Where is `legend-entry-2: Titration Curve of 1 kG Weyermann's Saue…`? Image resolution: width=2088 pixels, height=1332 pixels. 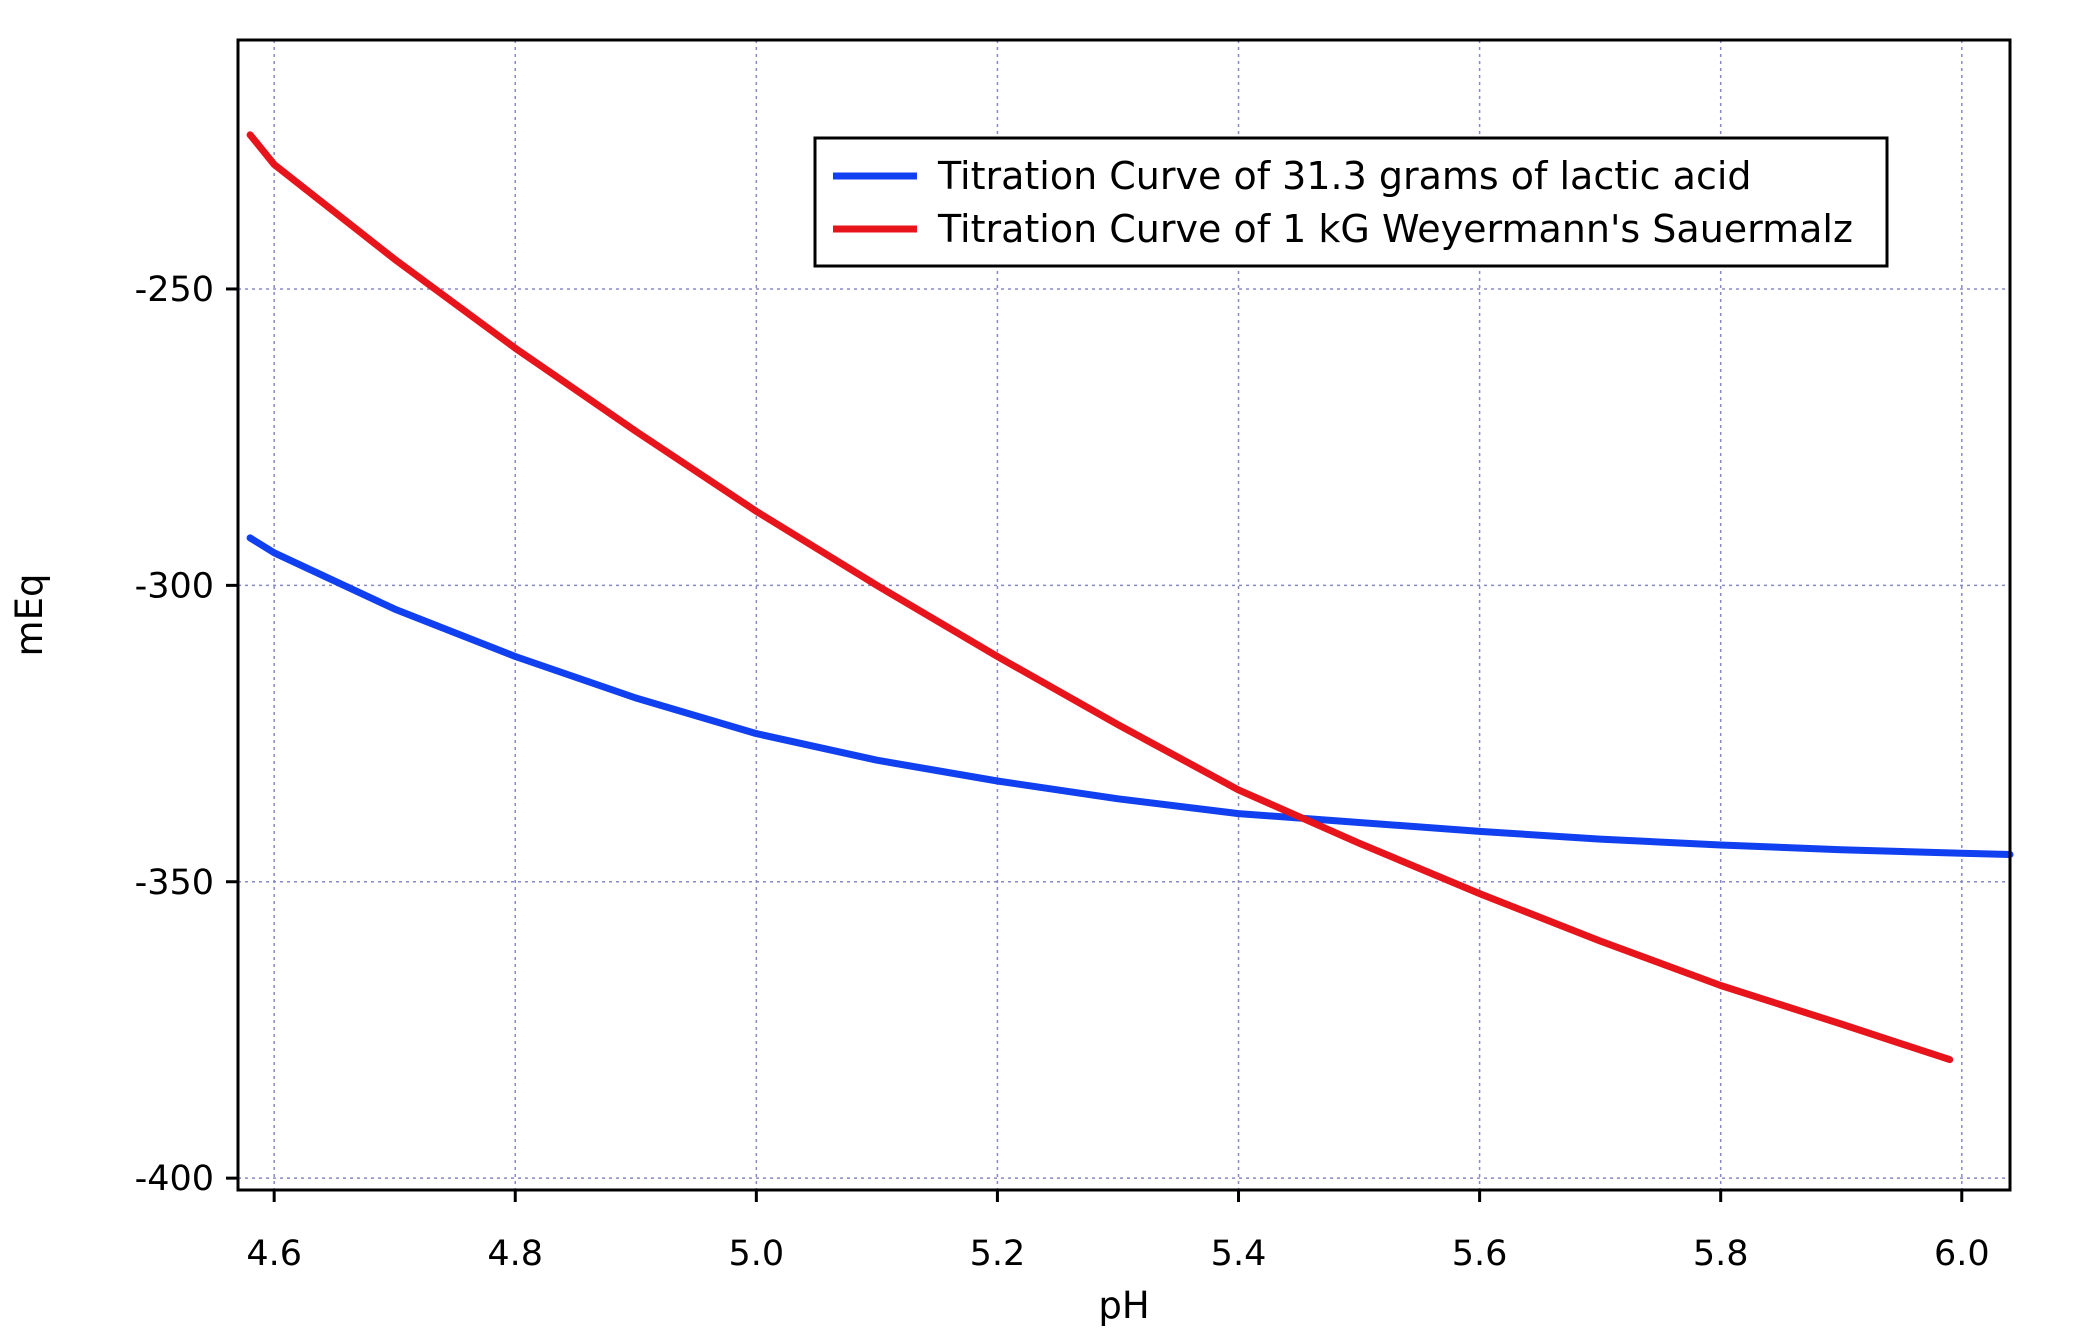
legend-entry-2: Titration Curve of 1 kG Weyermann's Saue… is located at coordinates (1395, 229).